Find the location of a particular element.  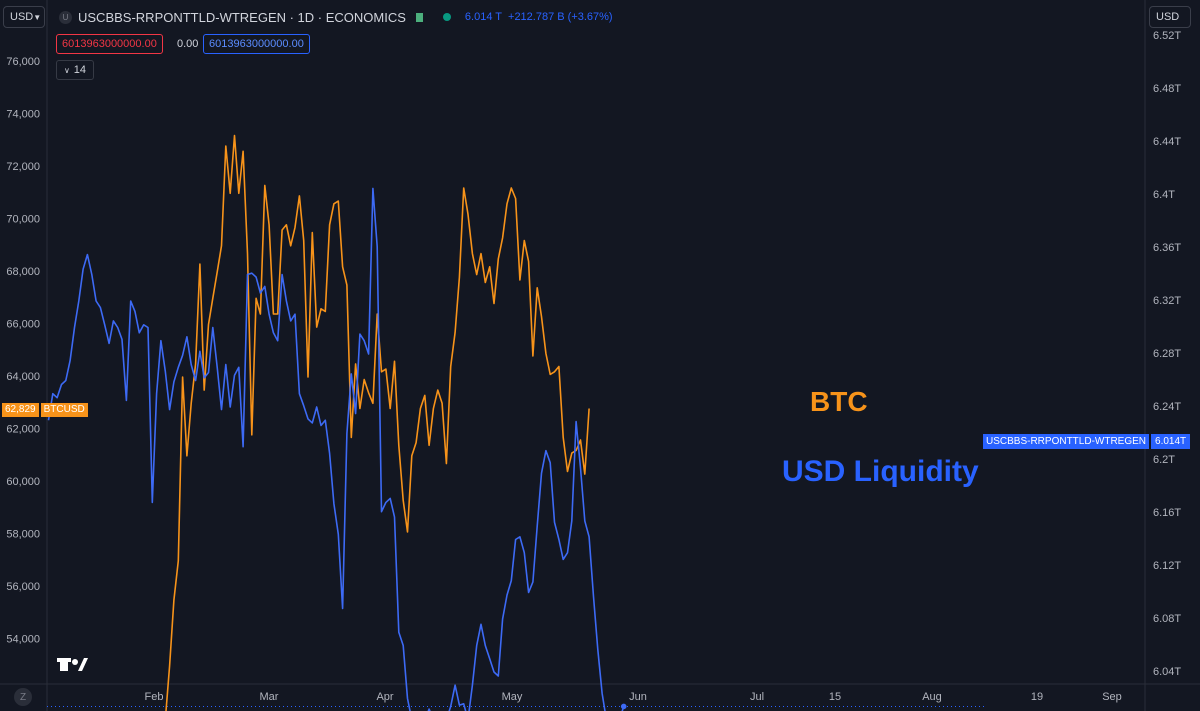

left-axis-tick-label: 54,000 is located at coordinates (23, 639).